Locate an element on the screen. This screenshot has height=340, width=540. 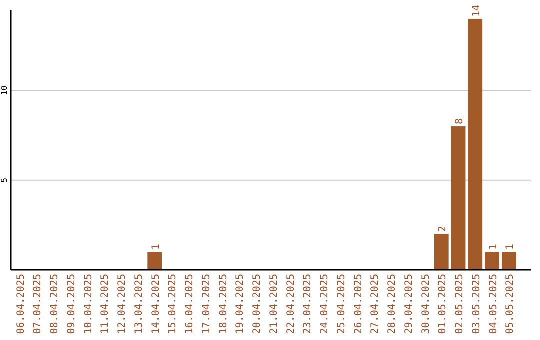
x-tick-label: 29.04.2025 is located at coordinates (409, 304).